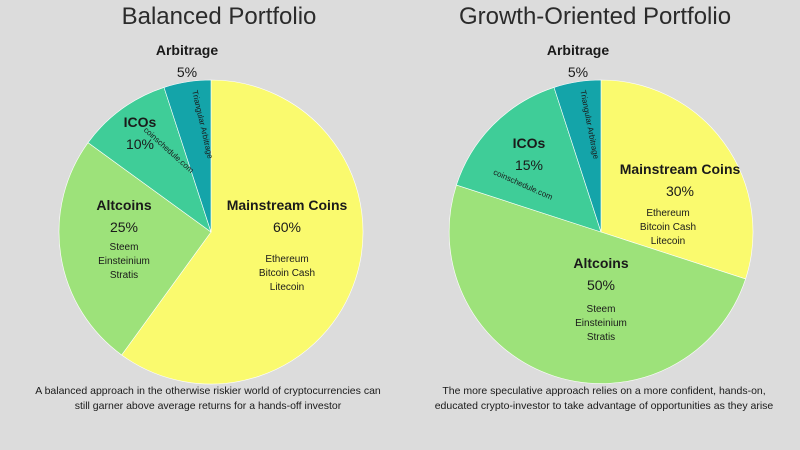  I want to click on growth-slice-arbitrage, so click(577, 156).